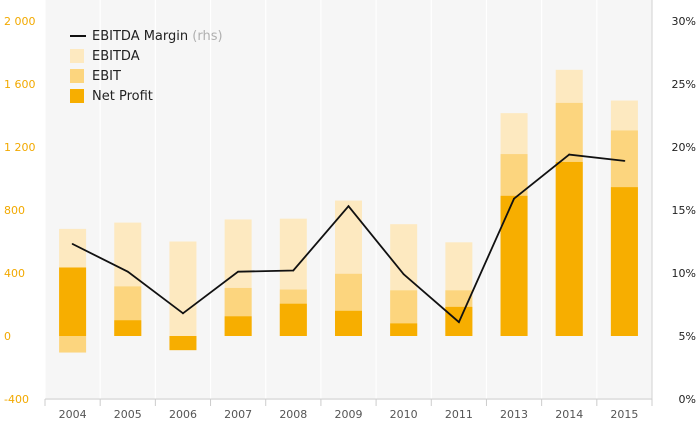  What do you see at coordinates (684, 147) in the screenshot?
I see `y-right-tick-label: 20%` at bounding box center [684, 147].